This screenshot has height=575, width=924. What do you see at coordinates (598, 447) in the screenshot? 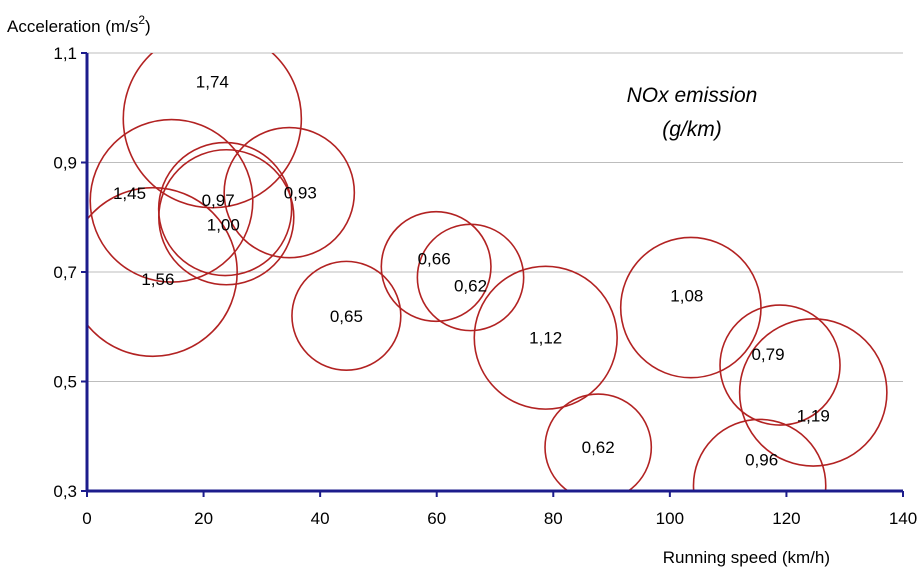
I see `bubble-label-10: 0,62` at bounding box center [598, 447].